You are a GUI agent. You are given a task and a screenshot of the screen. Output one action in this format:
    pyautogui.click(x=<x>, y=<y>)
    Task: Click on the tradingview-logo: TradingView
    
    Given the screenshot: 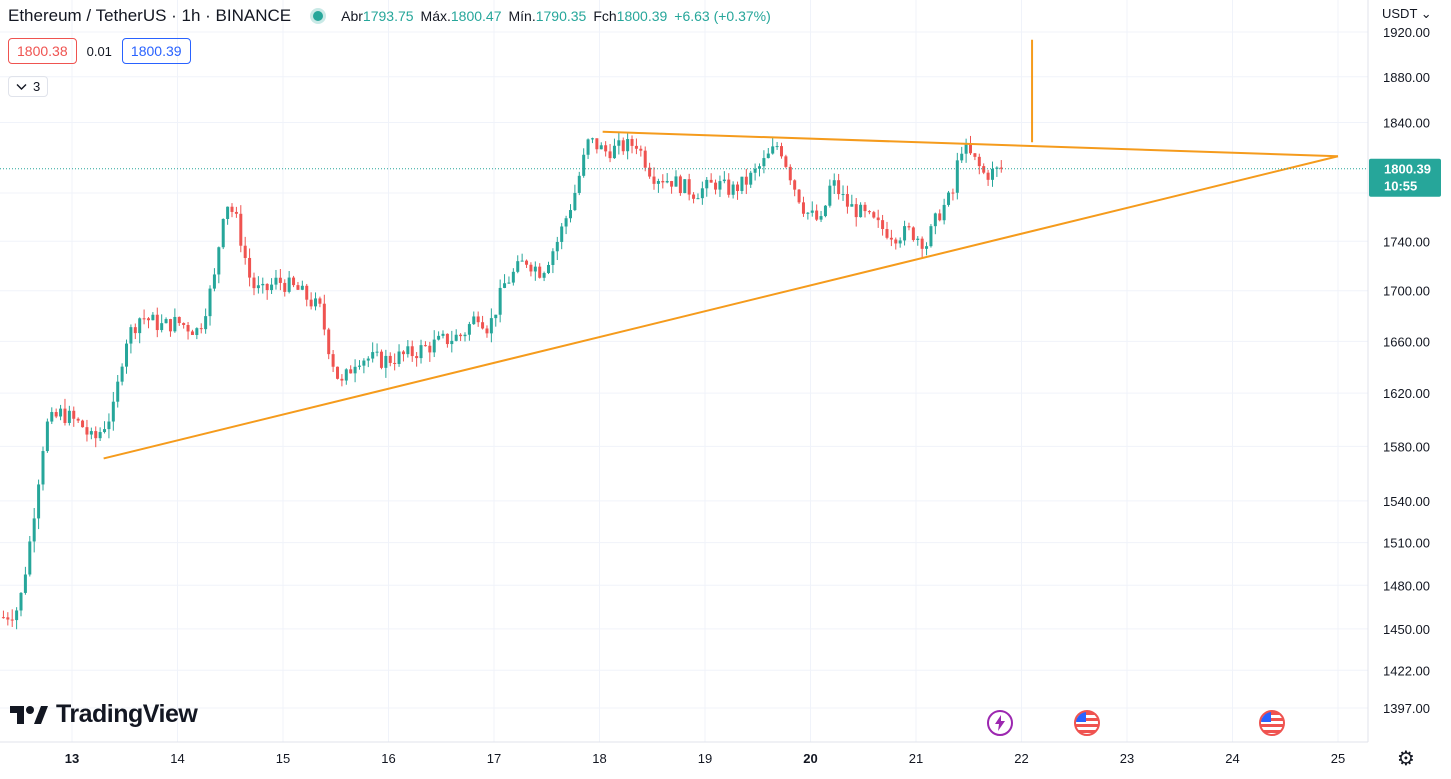 What is the action you would take?
    pyautogui.click(x=104, y=714)
    